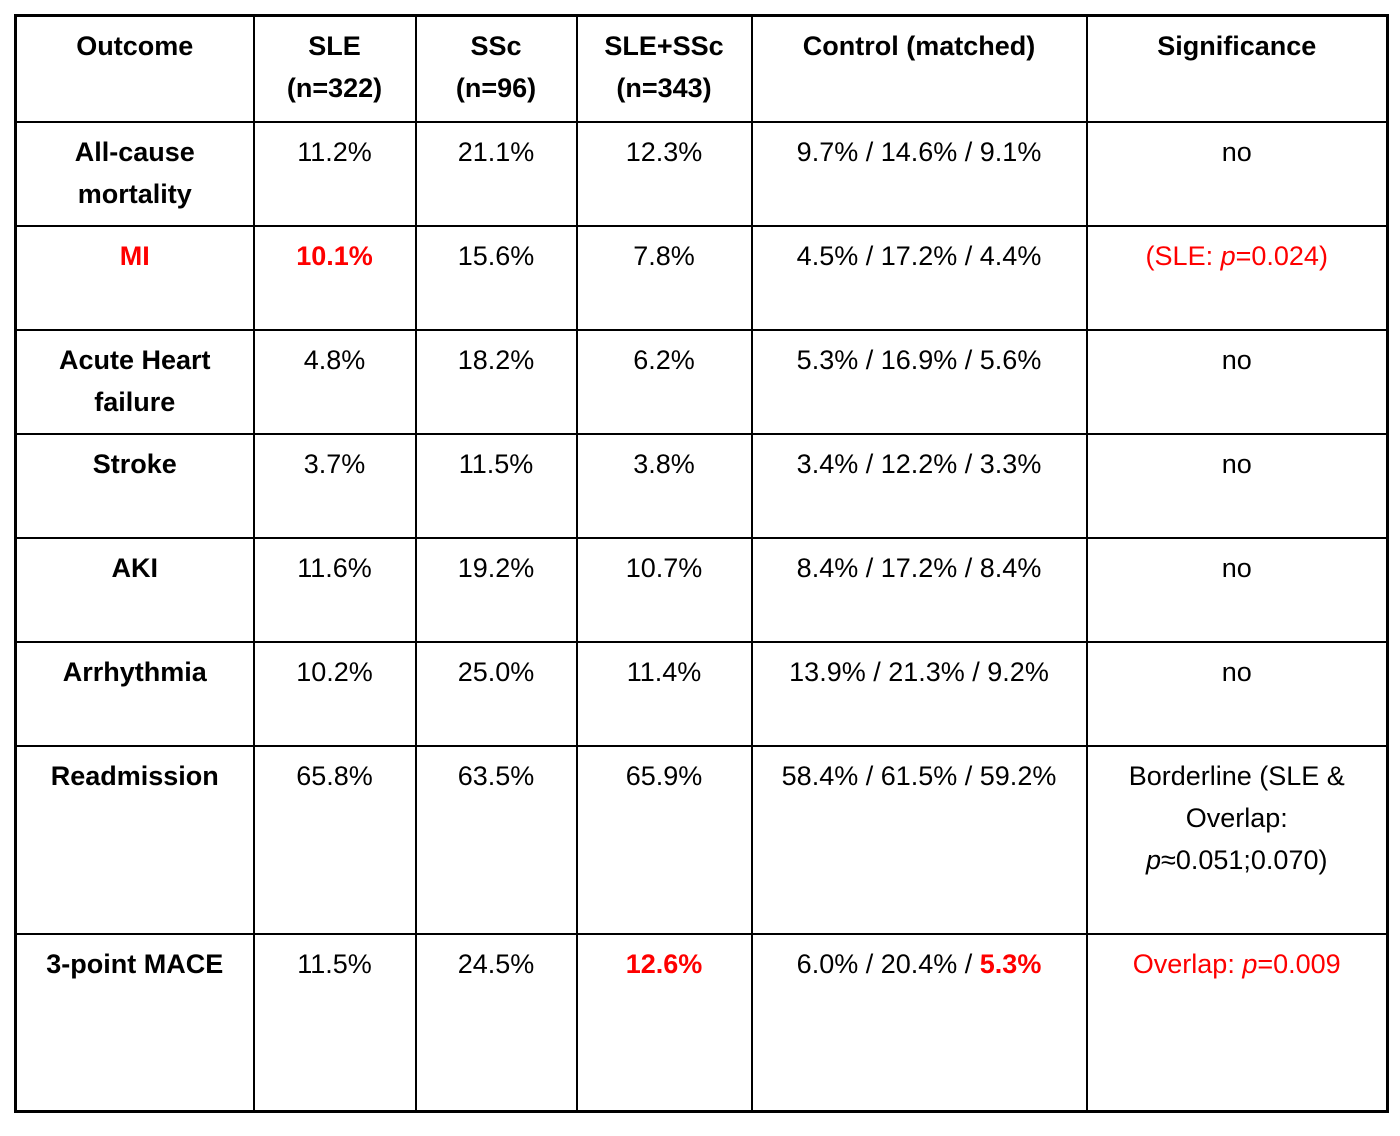  I want to click on text-segment: =0.024), so click(1281, 255).